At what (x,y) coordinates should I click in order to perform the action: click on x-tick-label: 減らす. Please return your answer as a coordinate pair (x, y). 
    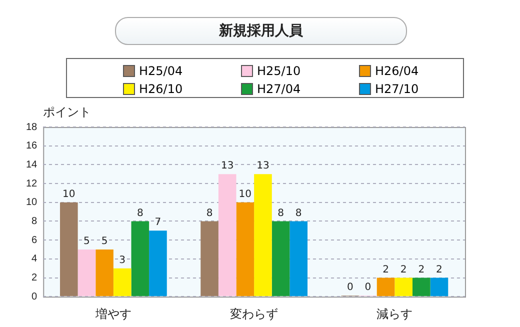
    Looking at the image, I should click on (394, 313).